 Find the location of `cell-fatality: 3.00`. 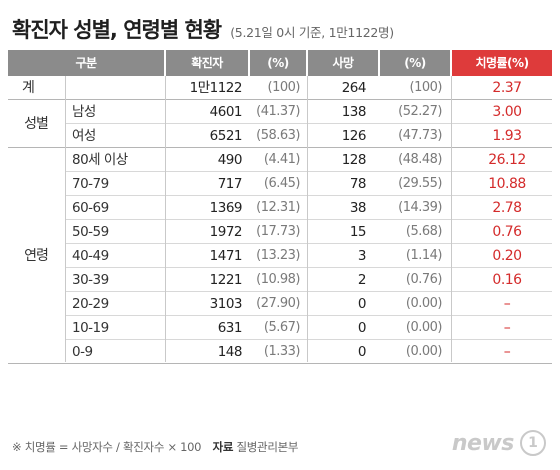

cell-fatality: 3.00 is located at coordinates (507, 112).